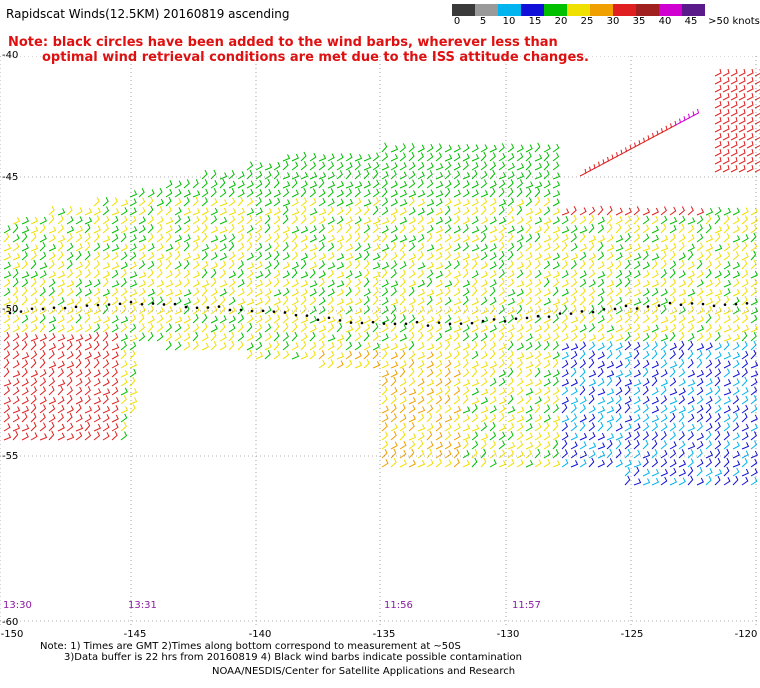 The width and height of the screenshot is (760, 688). I want to click on legend-label-3: 15, so click(535, 21).